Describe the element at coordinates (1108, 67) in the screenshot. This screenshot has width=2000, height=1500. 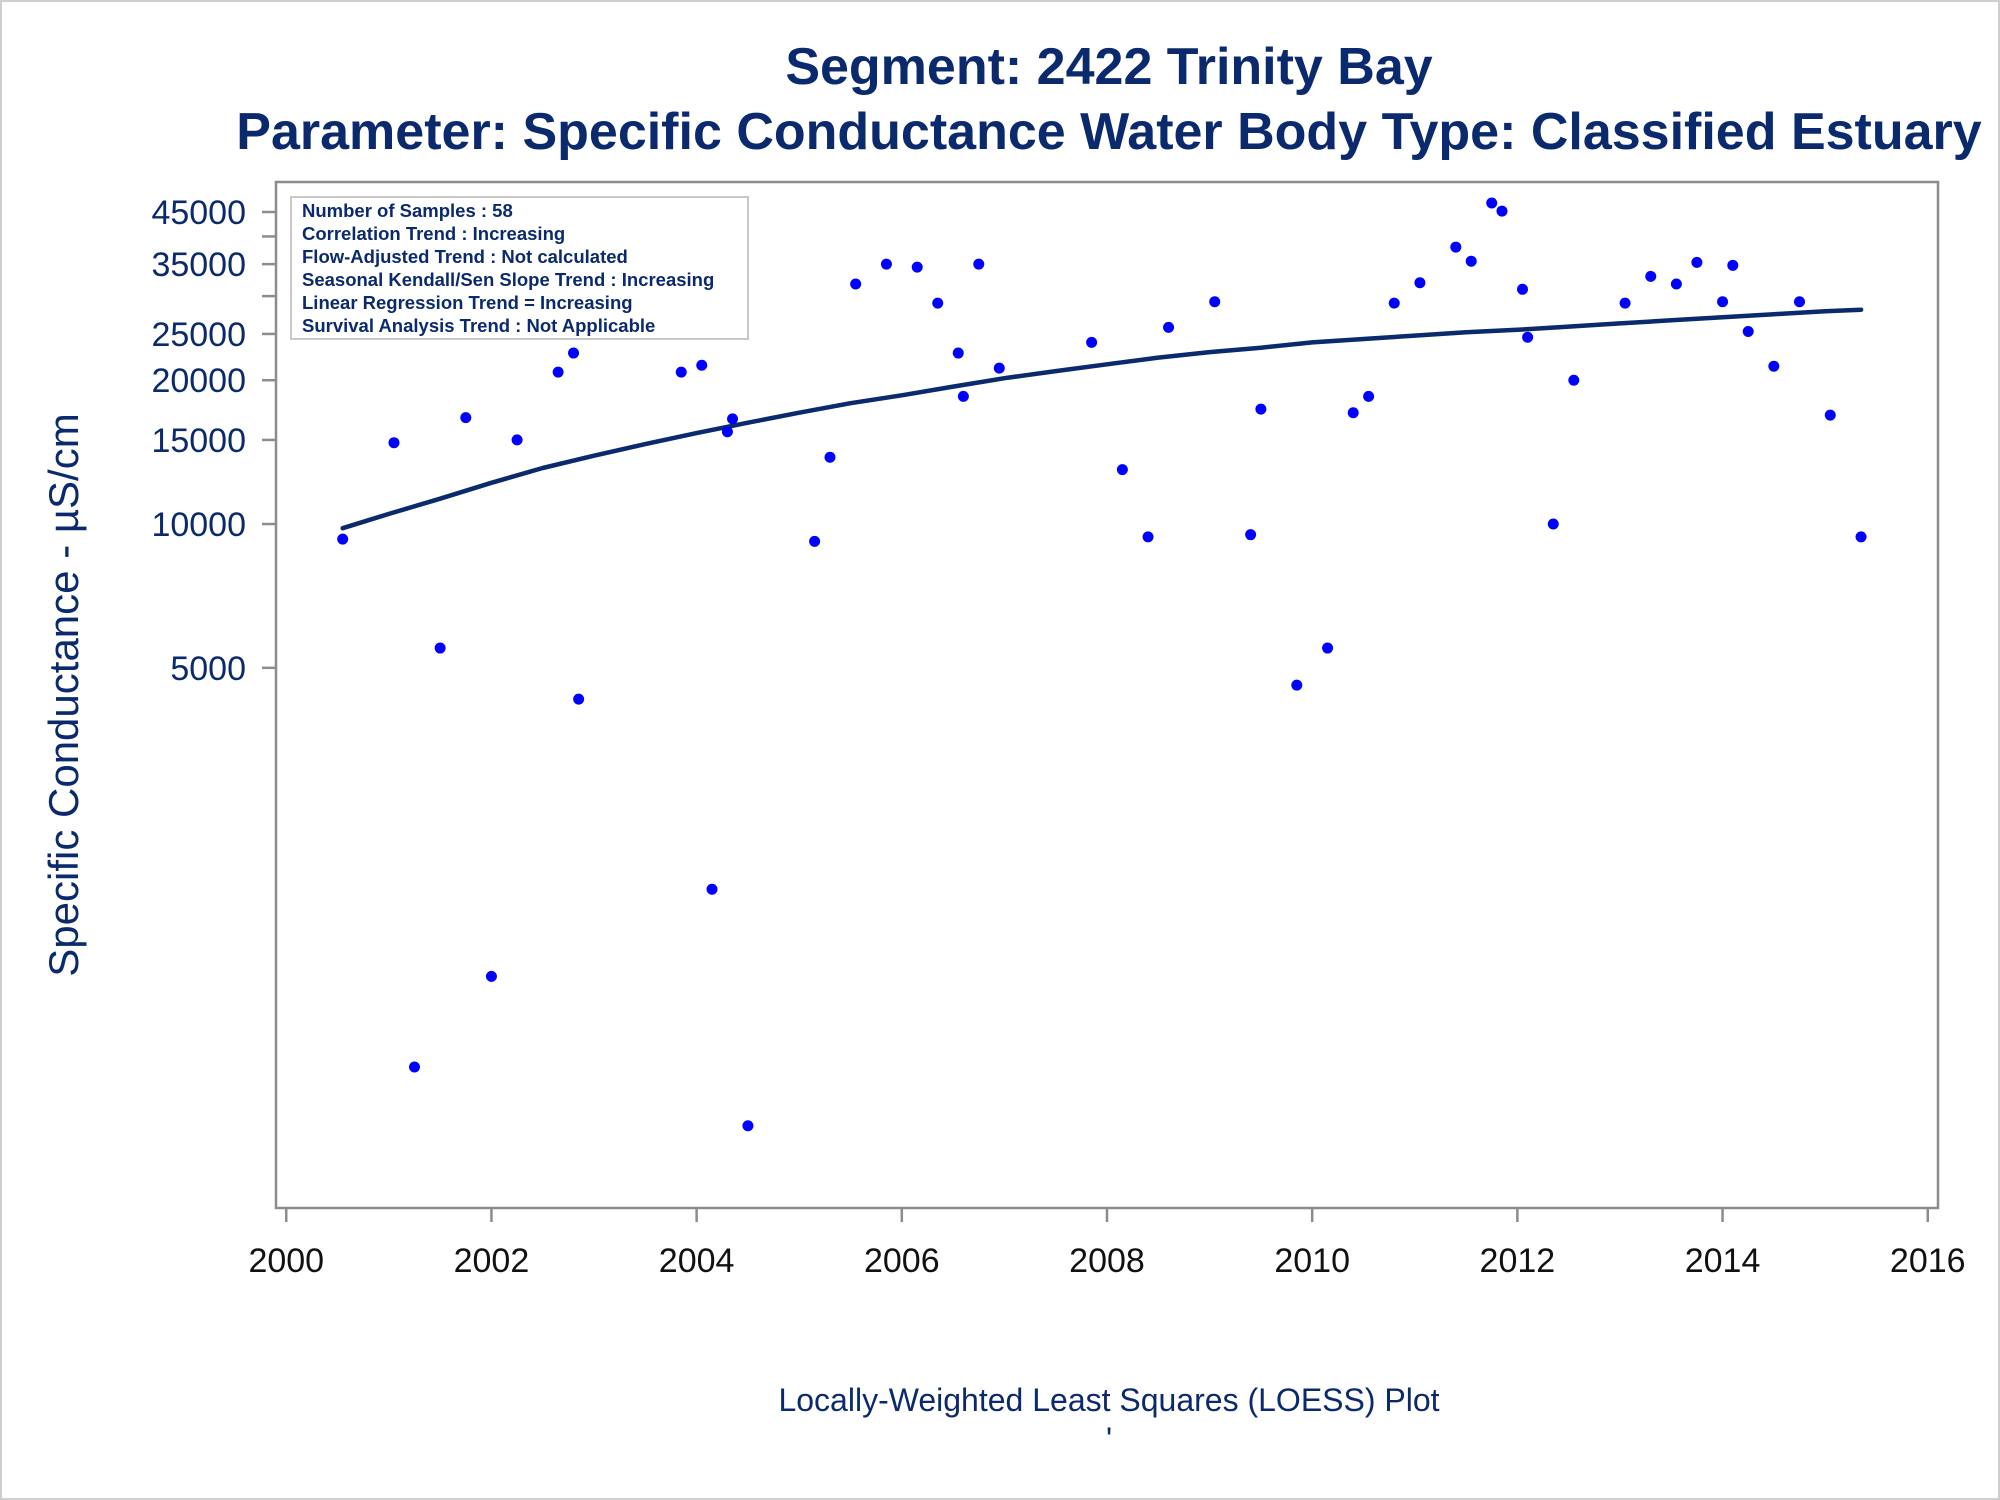
I see `chart-title: Segment: 2422 Trinity Bay` at that location.